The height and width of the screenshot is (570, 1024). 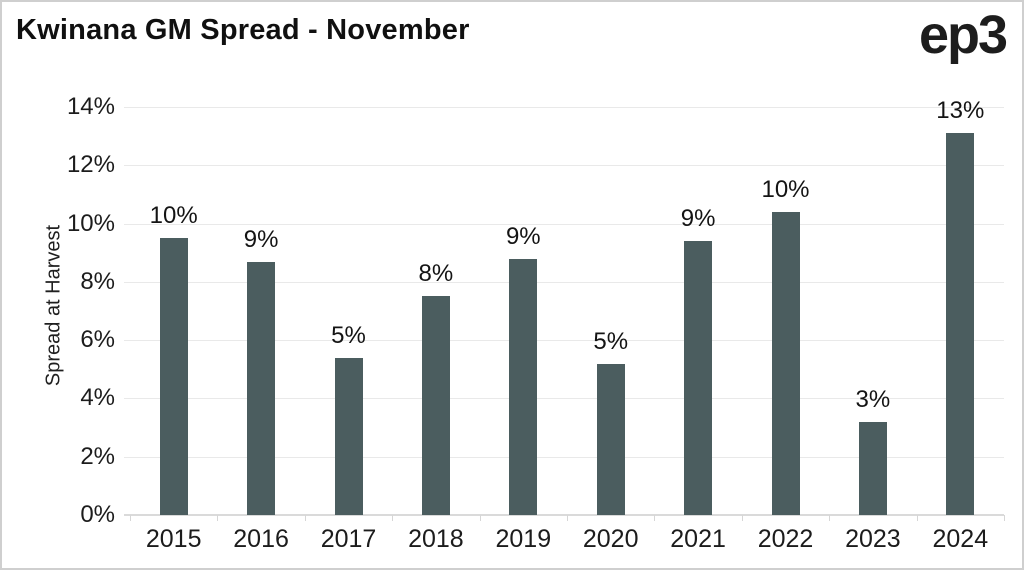 I want to click on bar-2019, so click(x=523, y=386).